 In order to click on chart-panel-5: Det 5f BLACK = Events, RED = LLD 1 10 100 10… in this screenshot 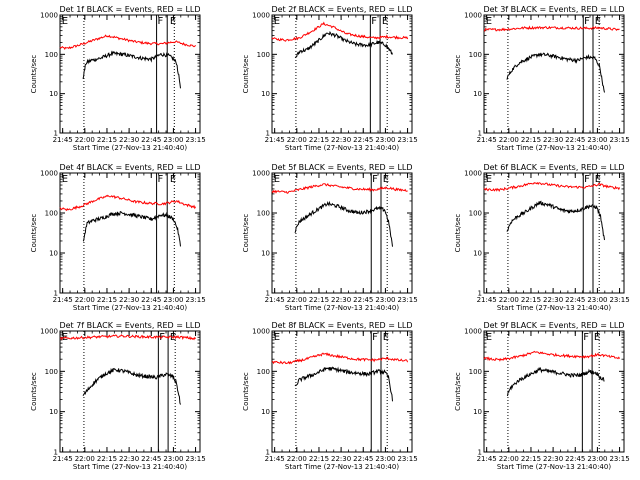, I will do `click(330, 237)`.